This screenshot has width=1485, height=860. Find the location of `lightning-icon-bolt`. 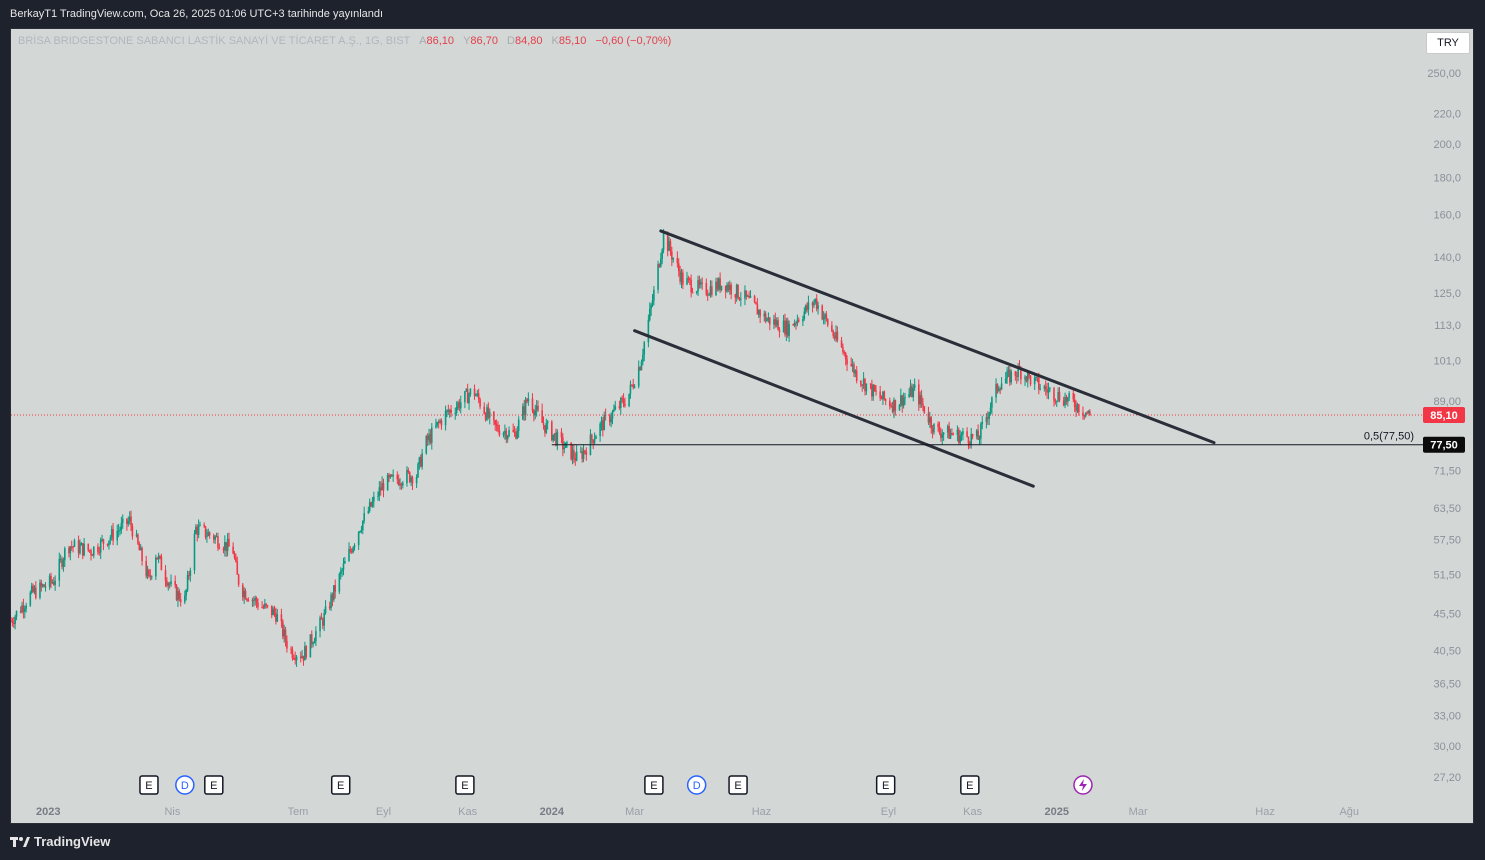

lightning-icon-bolt is located at coordinates (1082, 785).